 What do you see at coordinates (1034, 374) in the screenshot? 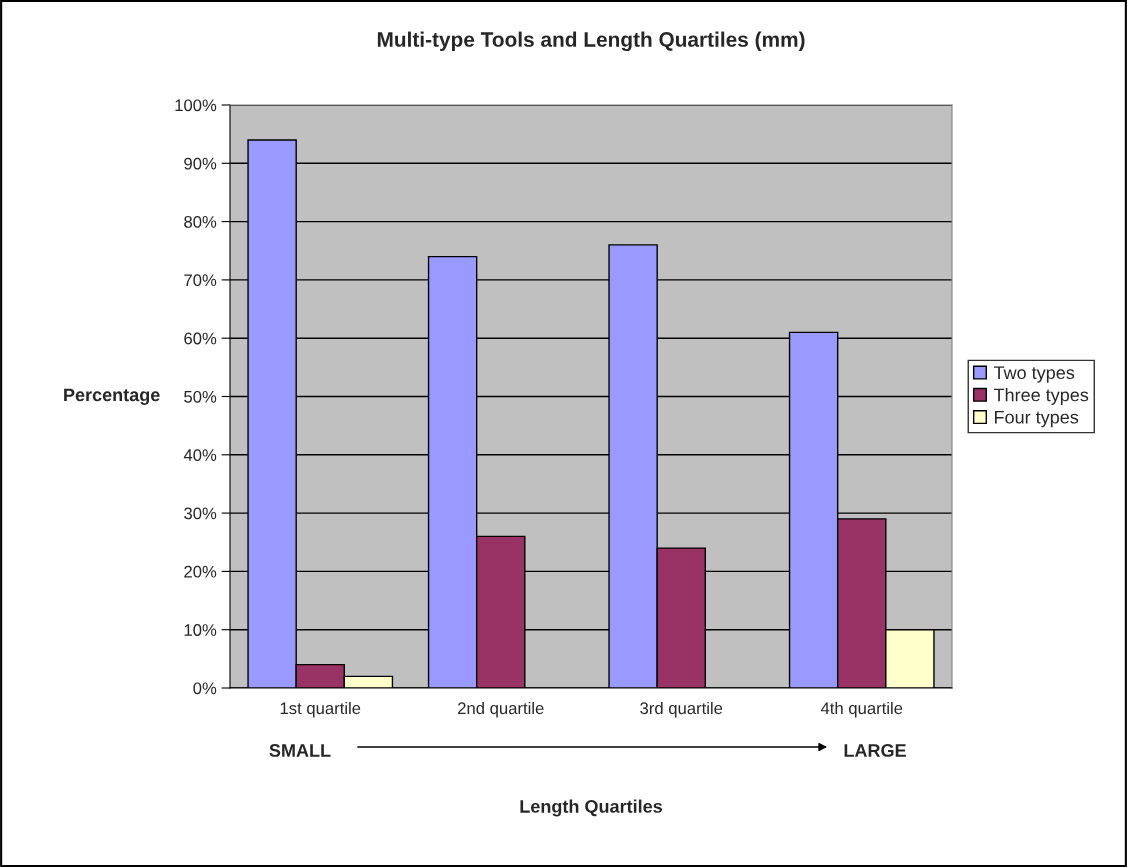
I see `legend-label: Two types` at bounding box center [1034, 374].